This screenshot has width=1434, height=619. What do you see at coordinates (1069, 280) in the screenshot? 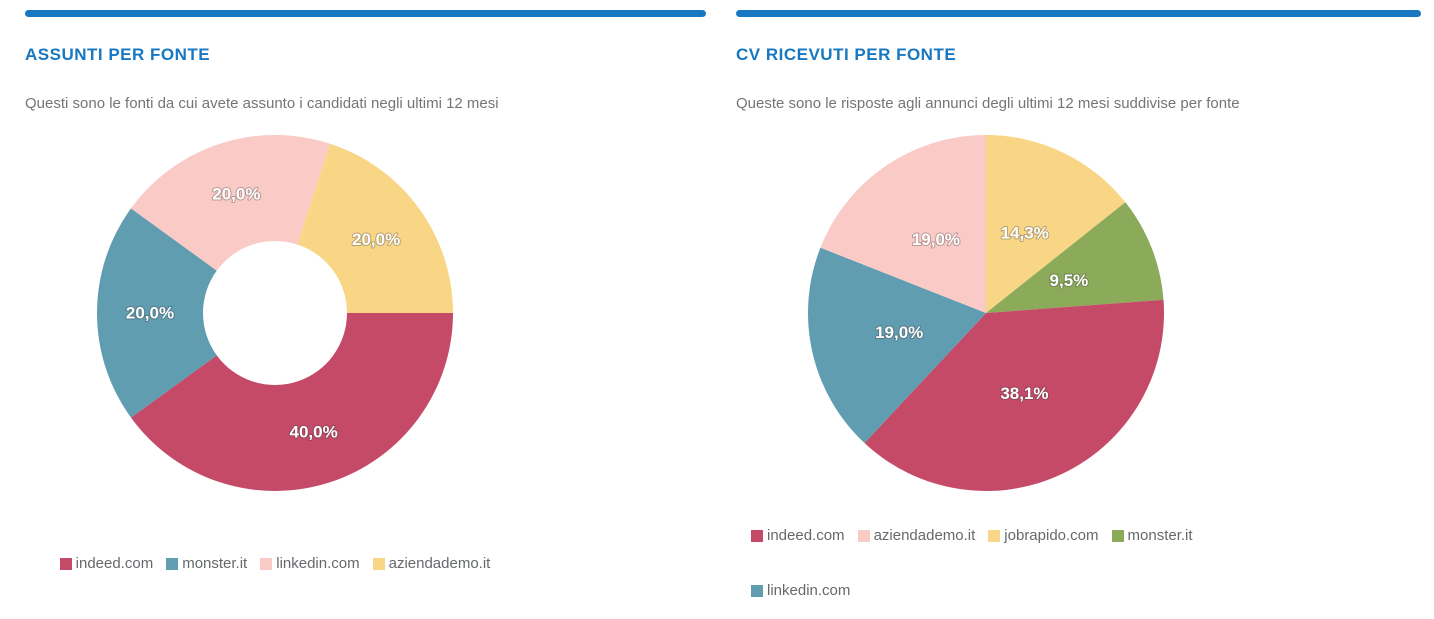
I see `slice-label: 9,5%` at bounding box center [1069, 280].